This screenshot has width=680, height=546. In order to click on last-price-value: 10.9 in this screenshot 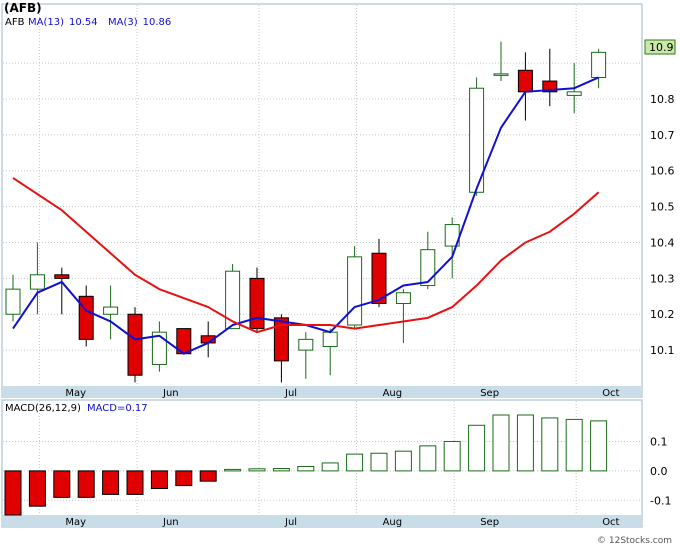, I will do `click(661, 47)`.